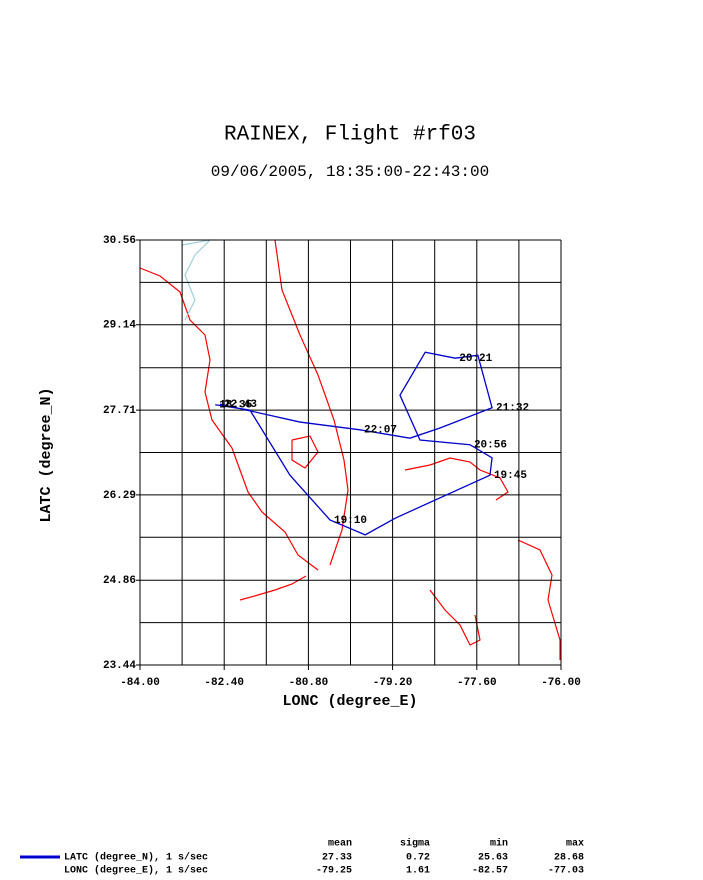 This screenshot has height=880, width=703. I want to click on y-axis-label: LATC (degree_N), so click(46, 454).